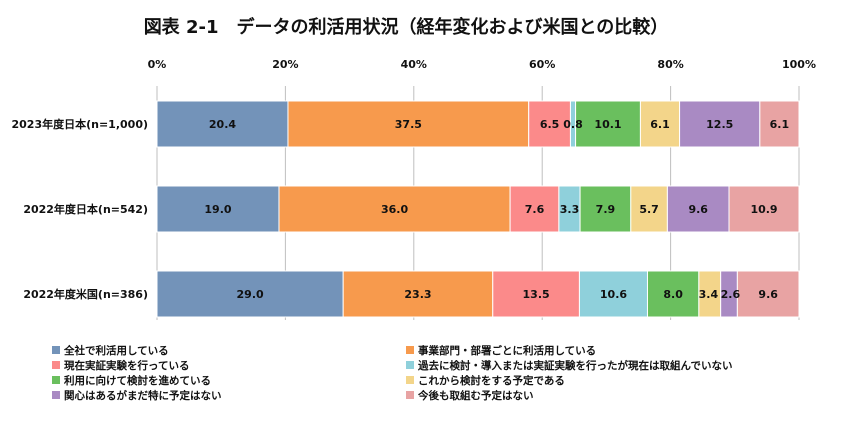 The width and height of the screenshot is (848, 424). I want to click on data-label: 13.5, so click(536, 294).